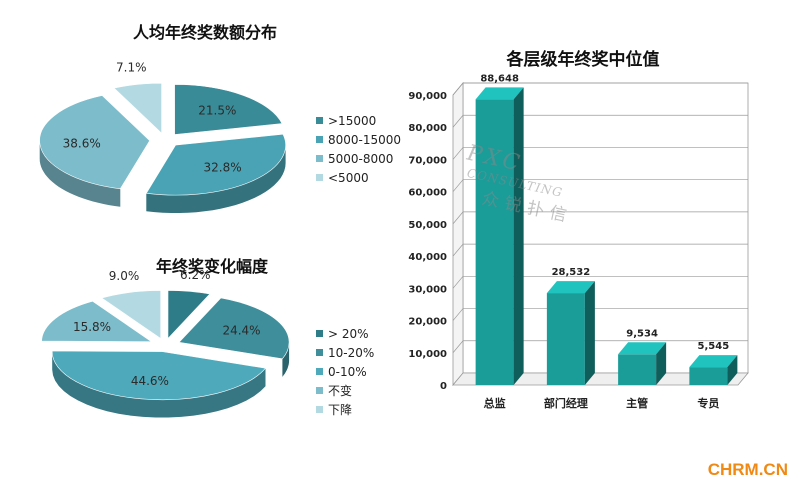  I want to click on pie2-legend-label-4: 下降, so click(340, 410).